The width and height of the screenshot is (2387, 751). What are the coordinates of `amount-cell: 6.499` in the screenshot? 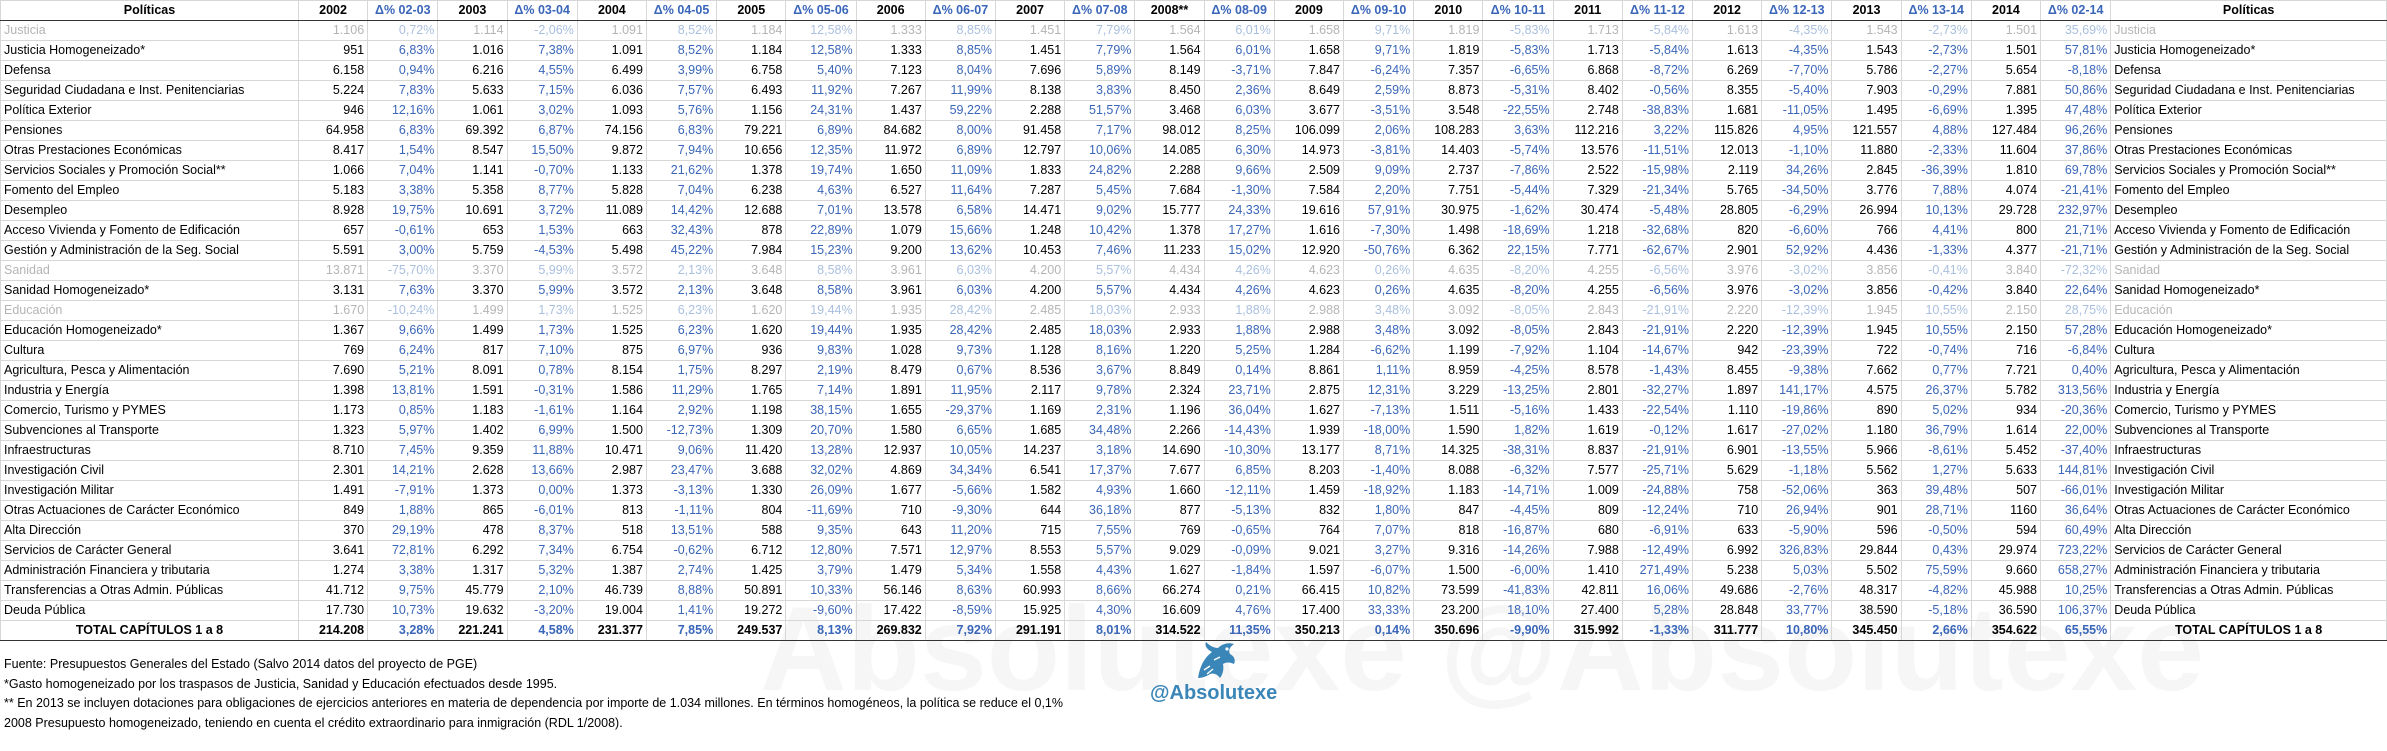 It's located at (611, 70).